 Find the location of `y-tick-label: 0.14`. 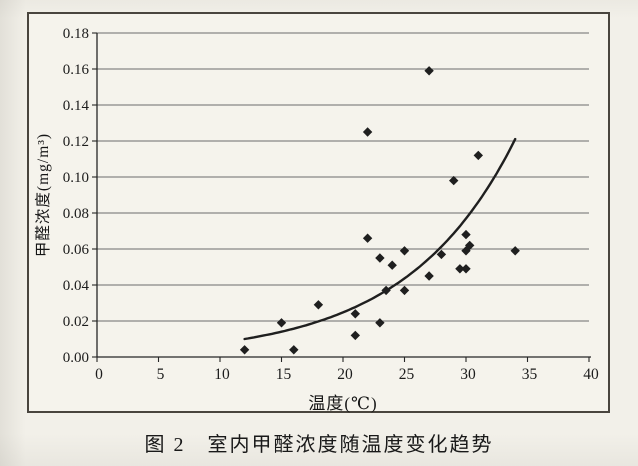

y-tick-label: 0.14 is located at coordinates (76, 106).